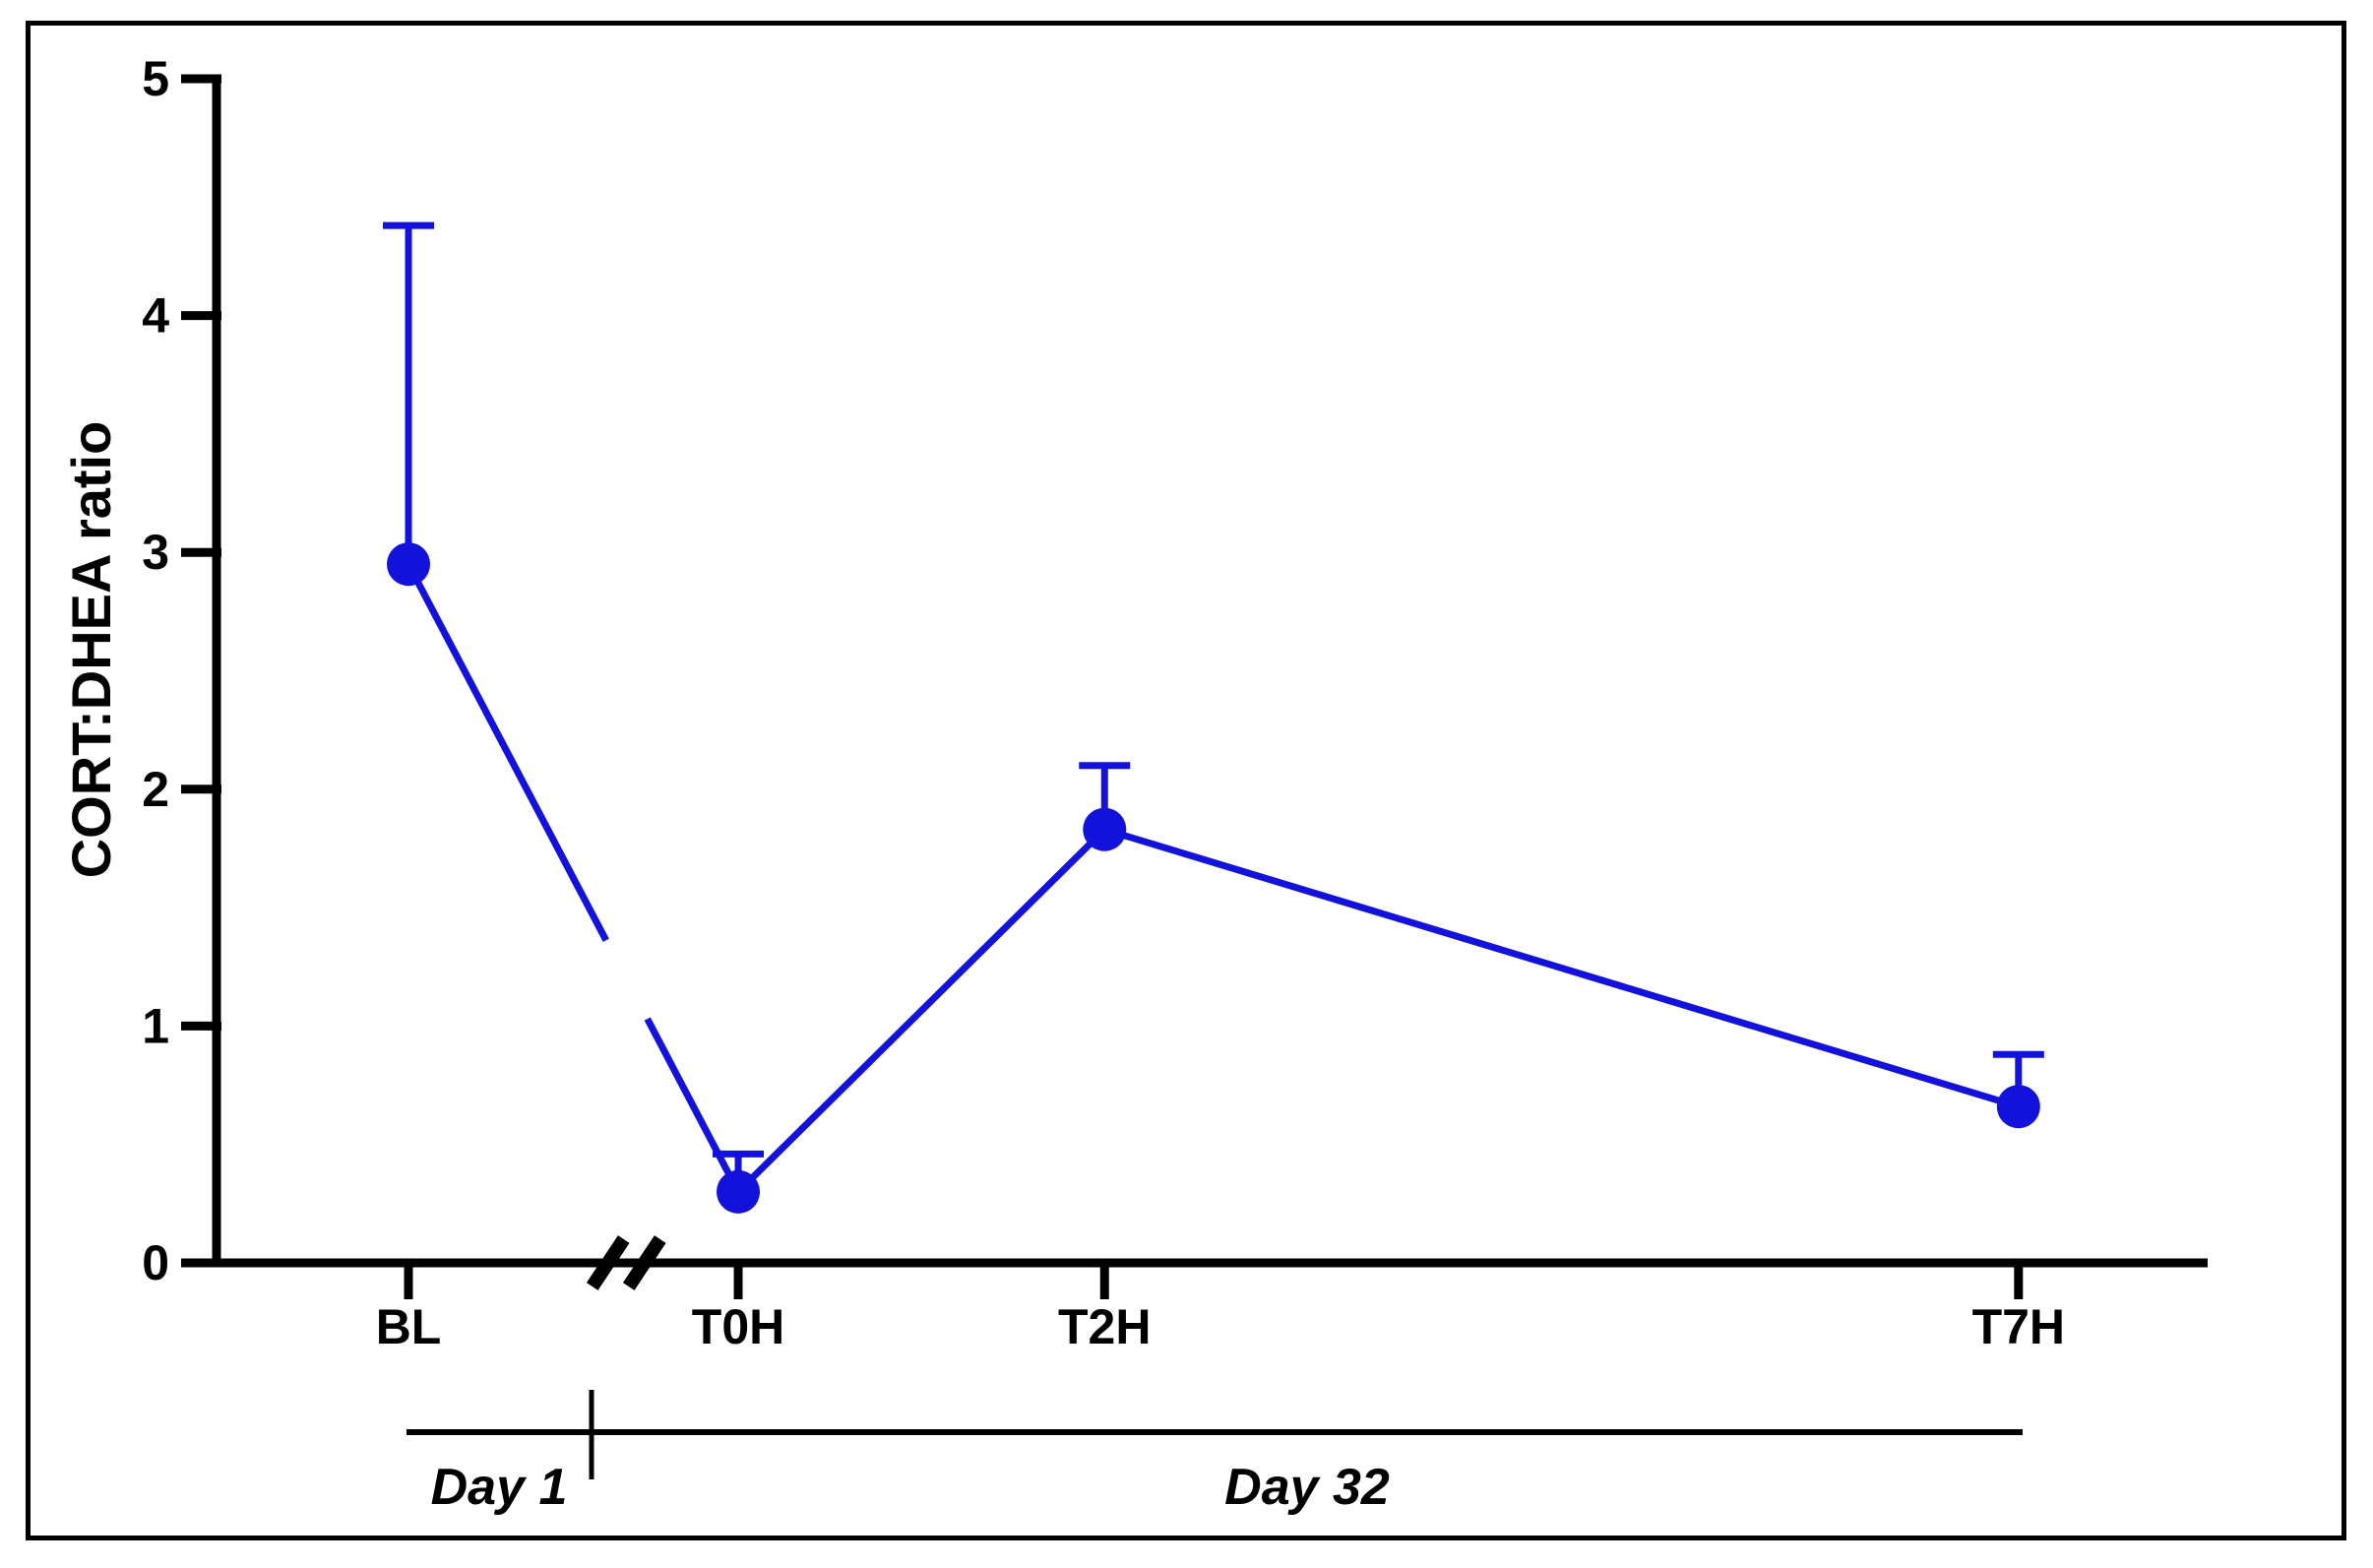 The width and height of the screenshot is (2373, 1568). Describe the element at coordinates (155, 316) in the screenshot. I see `y-tick-label-4: 4` at that location.